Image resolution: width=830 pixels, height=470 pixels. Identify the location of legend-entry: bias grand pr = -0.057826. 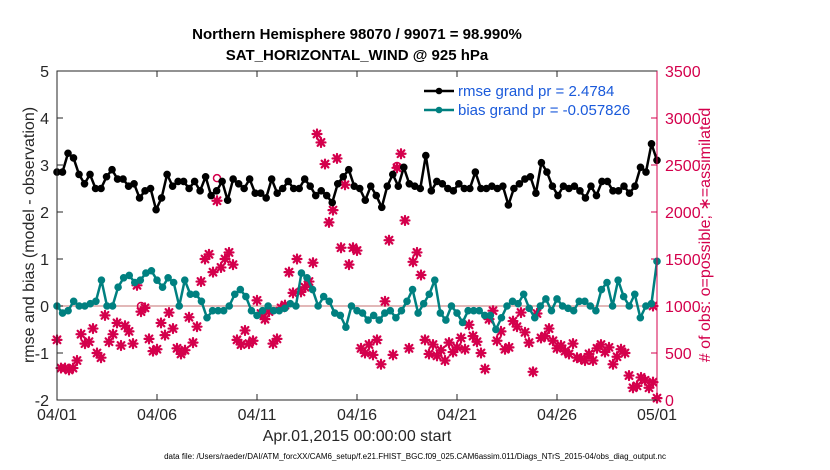
(544, 110).